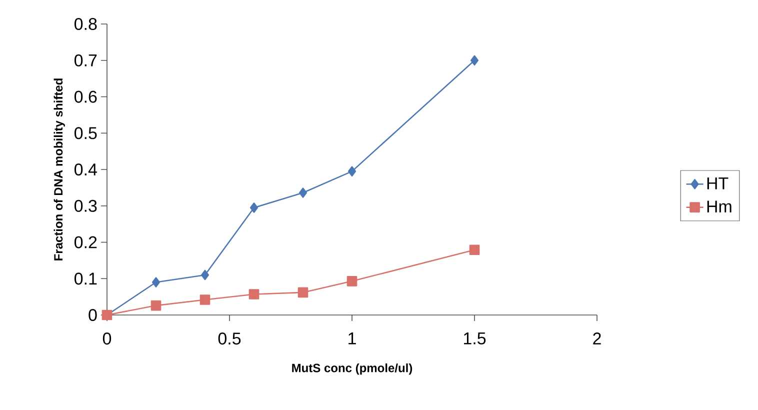 The width and height of the screenshot is (758, 410). What do you see at coordinates (107, 338) in the screenshot?
I see `x-tick-label: 0` at bounding box center [107, 338].